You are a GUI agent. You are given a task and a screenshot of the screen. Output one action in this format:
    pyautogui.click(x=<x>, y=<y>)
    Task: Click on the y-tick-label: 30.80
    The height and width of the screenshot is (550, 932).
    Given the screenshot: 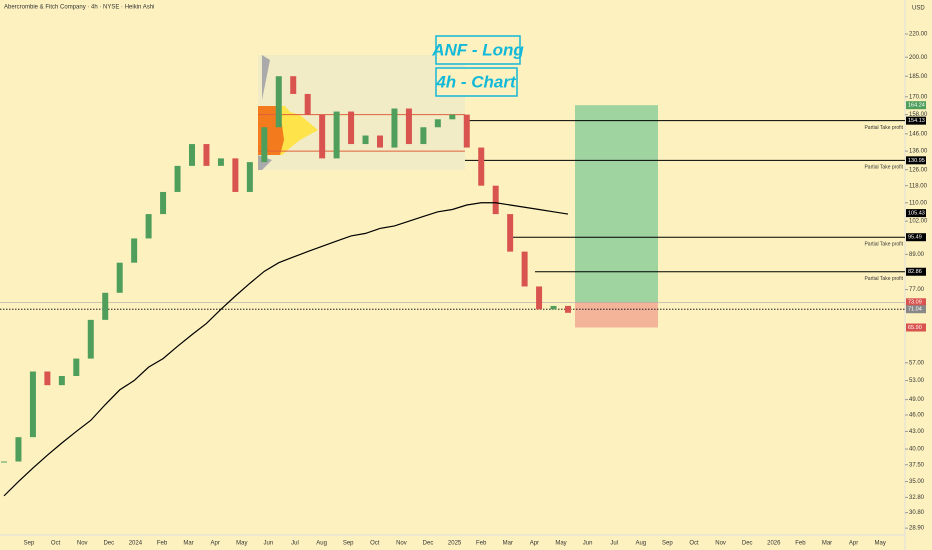 What is the action you would take?
    pyautogui.click(x=917, y=513)
    